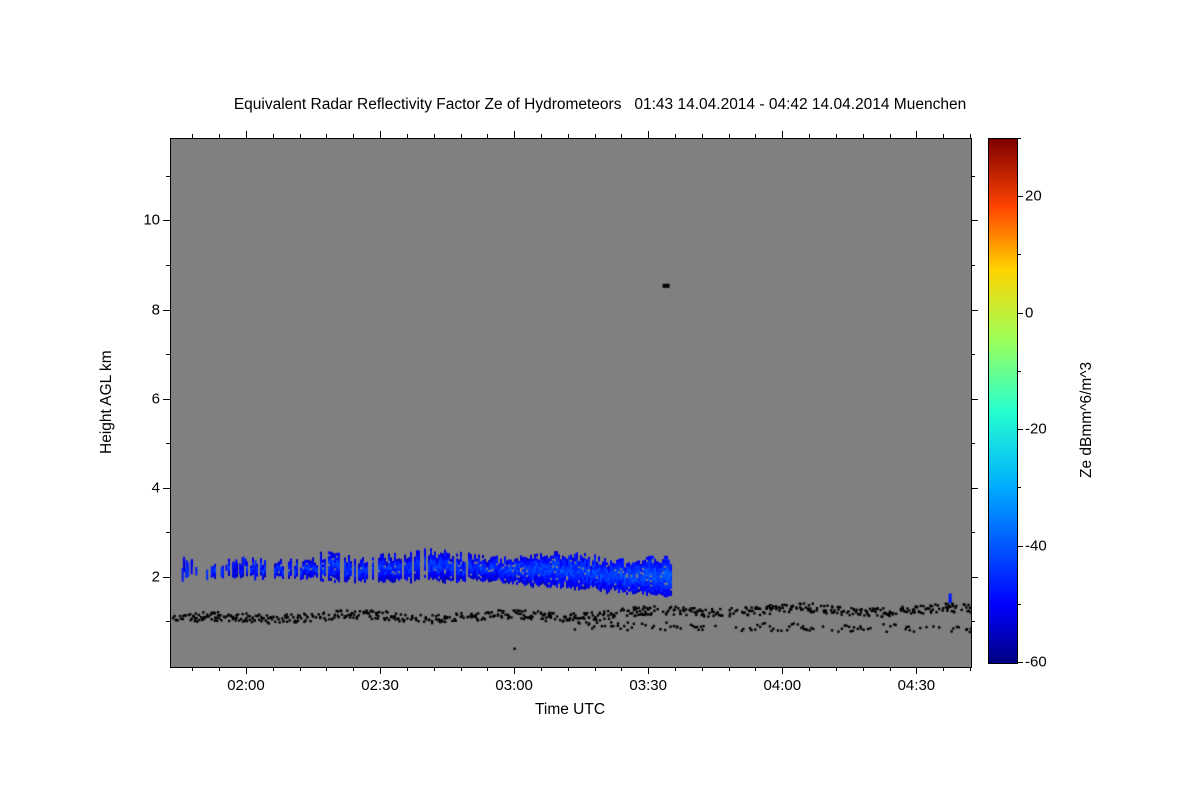  Describe the element at coordinates (1086, 419) in the screenshot. I see `colorbar-label: Ze dBmm^6/m^3` at that location.